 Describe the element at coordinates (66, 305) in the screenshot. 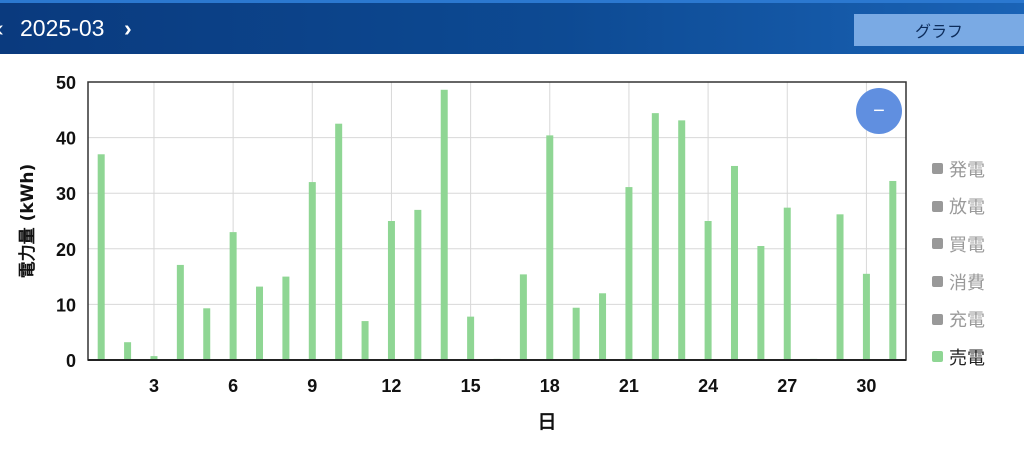

I see `y-tick-label: 10` at that location.